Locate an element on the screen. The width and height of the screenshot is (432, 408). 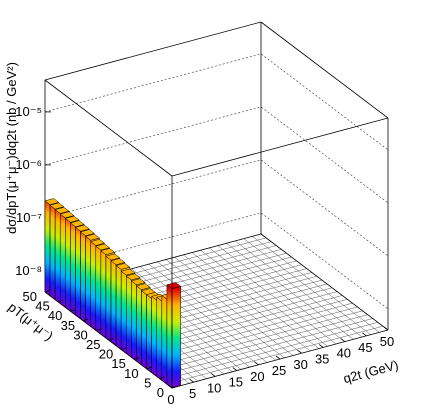
y-tick-label: 30 is located at coordinates (300, 364).